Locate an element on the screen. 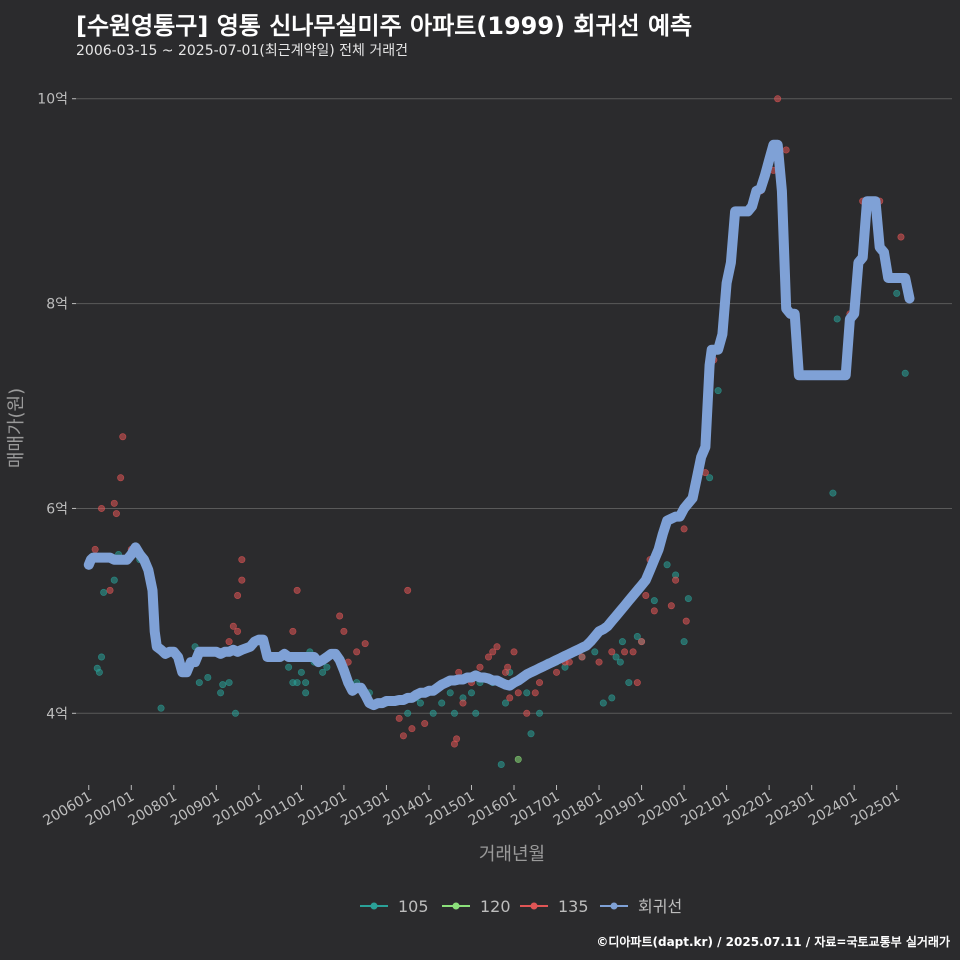 This screenshot has width=960, height=960. y-tick-label: 8억 is located at coordinates (57, 305).